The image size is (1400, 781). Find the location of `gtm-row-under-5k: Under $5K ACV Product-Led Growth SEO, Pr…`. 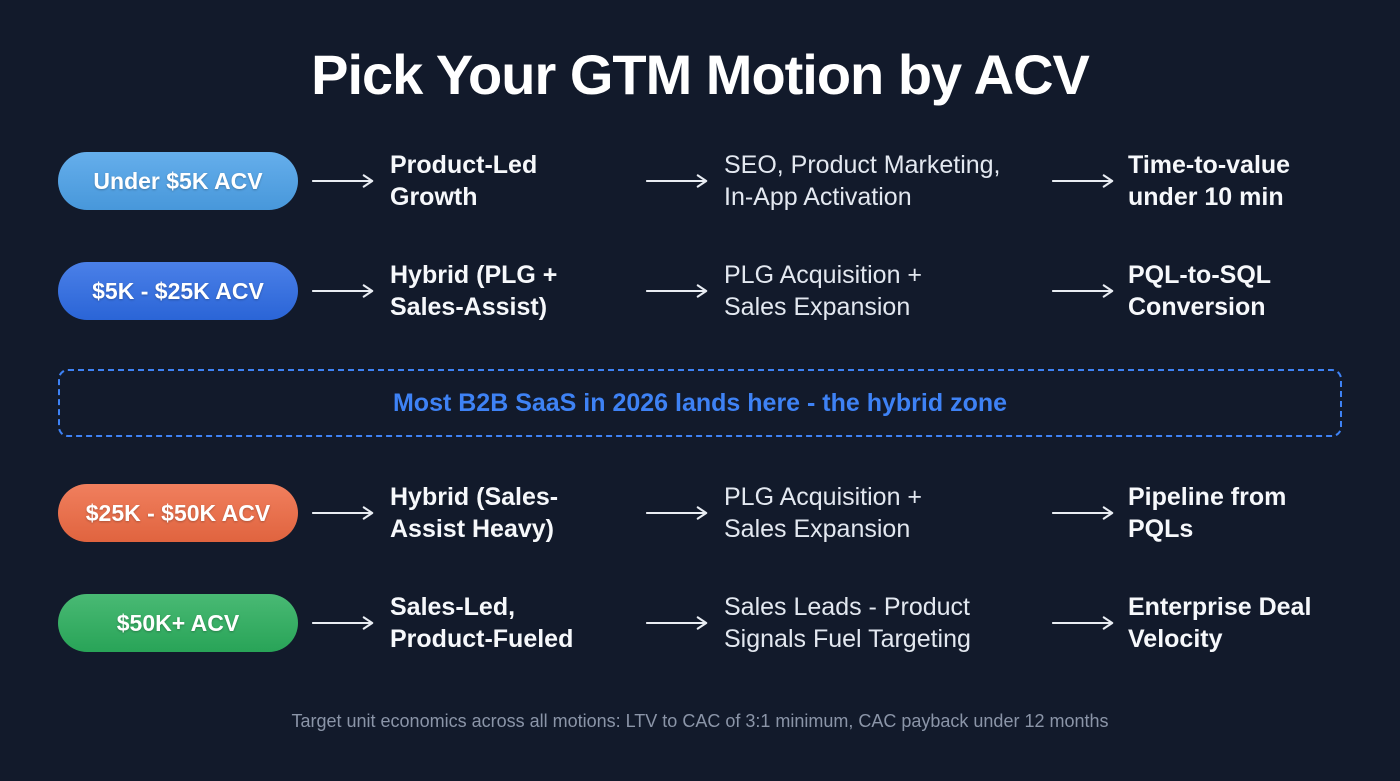

gtm-row-under-5k: Under $5K ACV Product-Led Growth SEO, Pr… is located at coordinates (700, 181).